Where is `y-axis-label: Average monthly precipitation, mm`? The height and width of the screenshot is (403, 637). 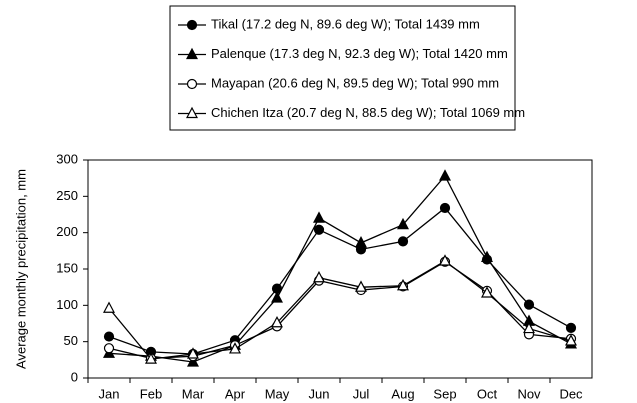 y-axis-label: Average monthly precipitation, mm is located at coordinates (20, 269).